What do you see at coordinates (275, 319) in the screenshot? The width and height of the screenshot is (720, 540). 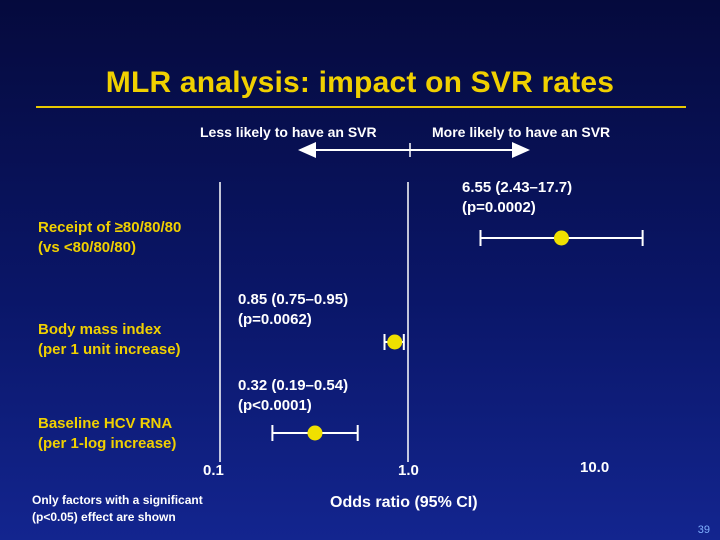 I see `p-value: (p=0.0062)` at bounding box center [275, 319].